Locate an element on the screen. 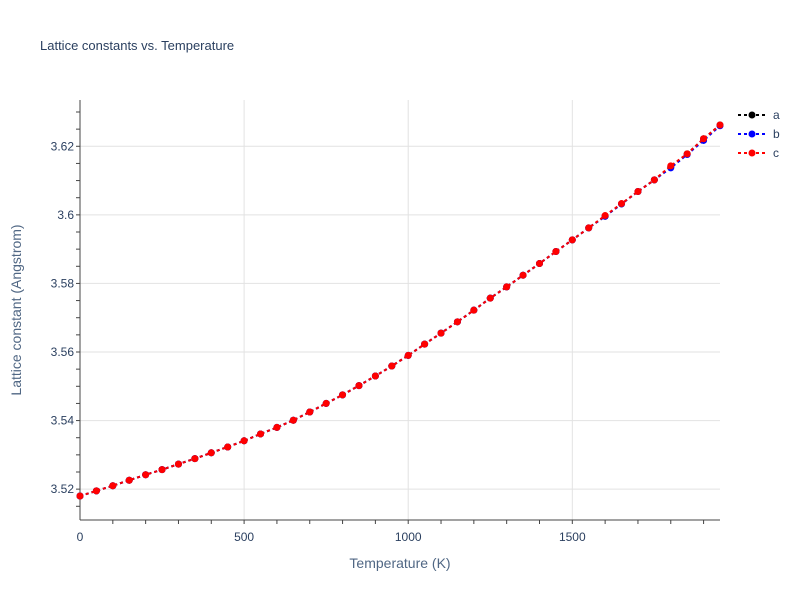 This screenshot has width=800, height=600. y-axis-title: Lattice constant (Angstrom) is located at coordinates (16, 309).